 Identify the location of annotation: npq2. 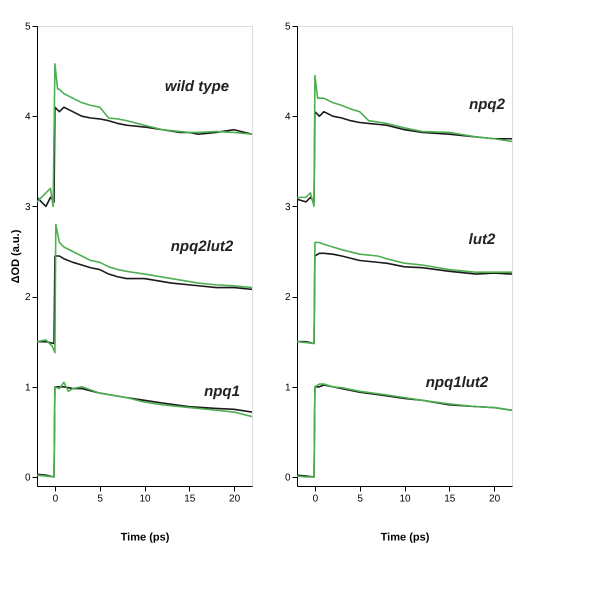
(487, 104).